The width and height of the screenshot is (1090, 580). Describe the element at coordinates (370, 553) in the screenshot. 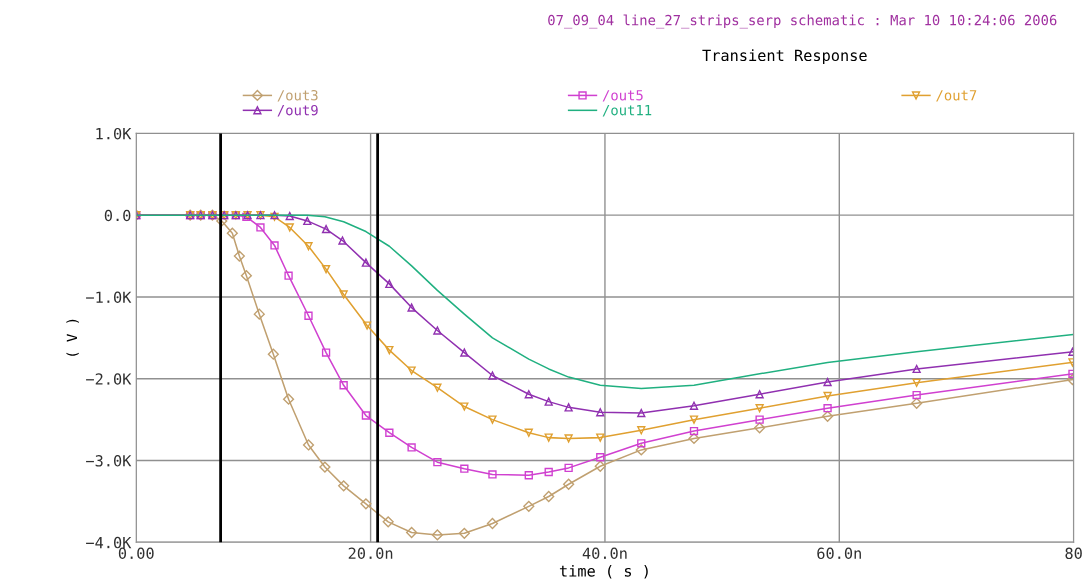

I see `x-tick-label: 20.0n` at that location.